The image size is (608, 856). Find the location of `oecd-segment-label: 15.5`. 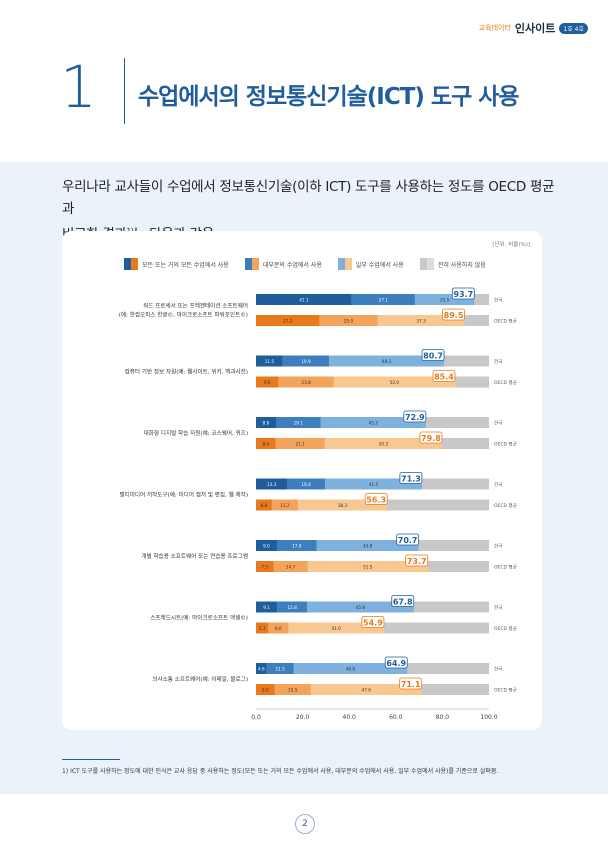

oecd-segment-label: 15.5 is located at coordinates (293, 690).